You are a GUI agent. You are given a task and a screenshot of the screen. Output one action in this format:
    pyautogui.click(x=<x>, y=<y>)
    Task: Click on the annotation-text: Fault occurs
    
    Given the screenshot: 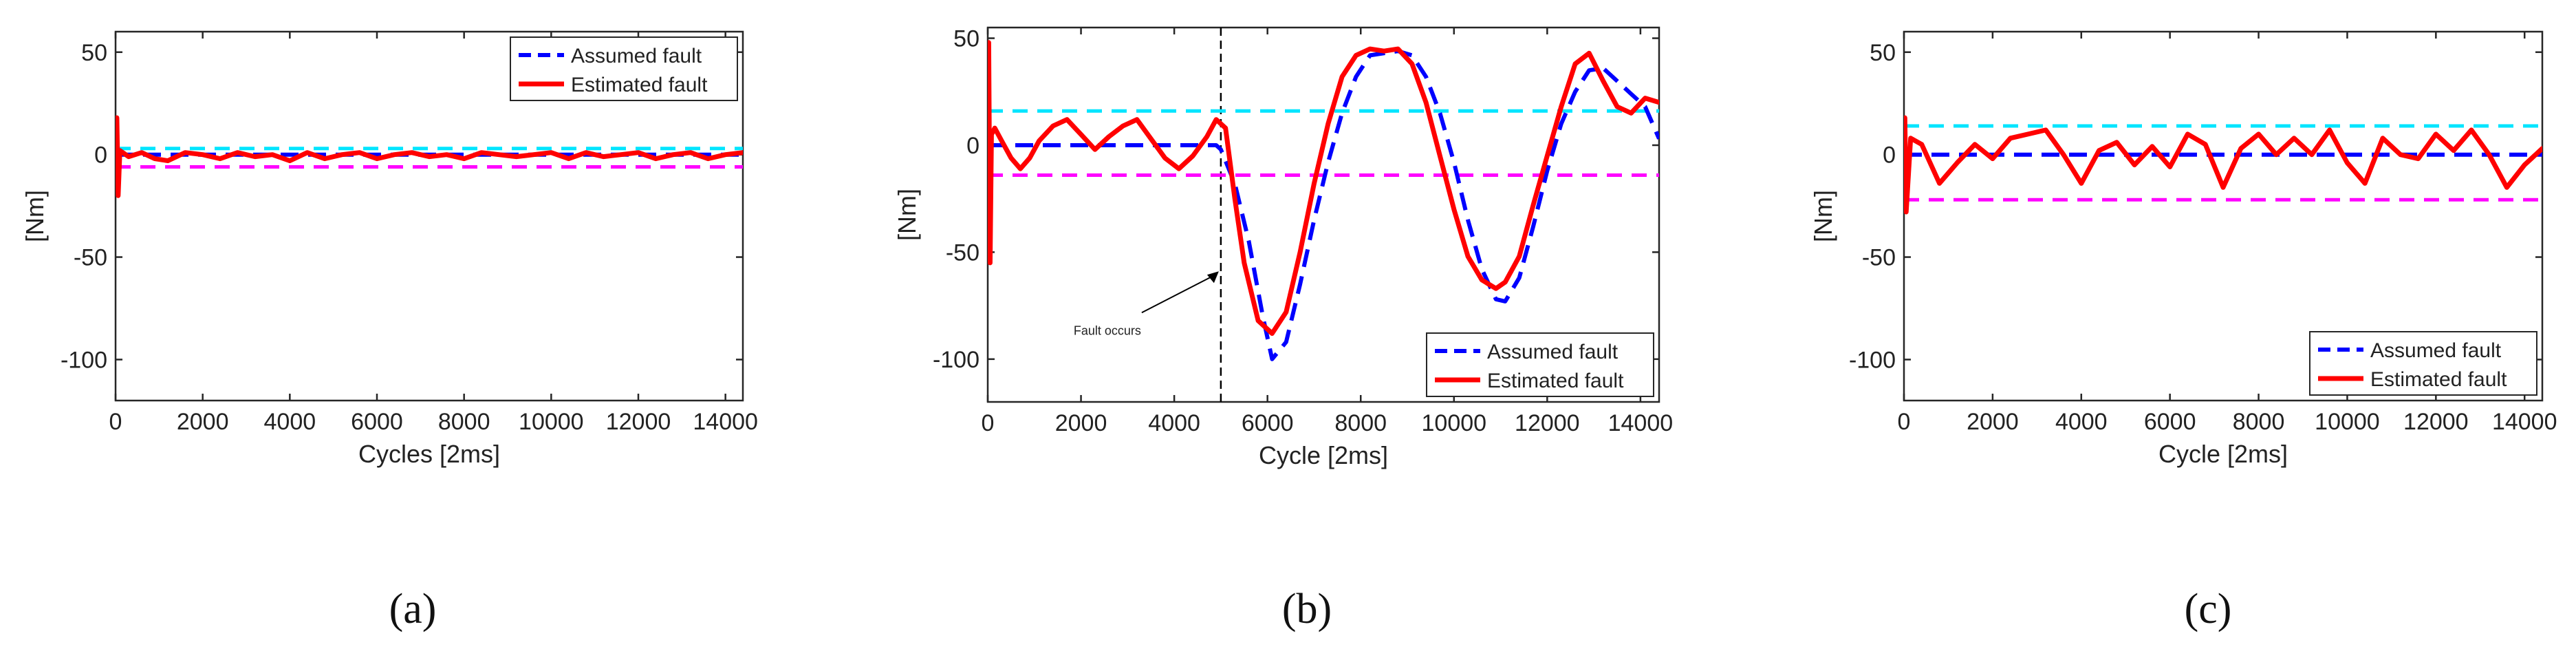 What is the action you would take?
    pyautogui.click(x=1107, y=330)
    